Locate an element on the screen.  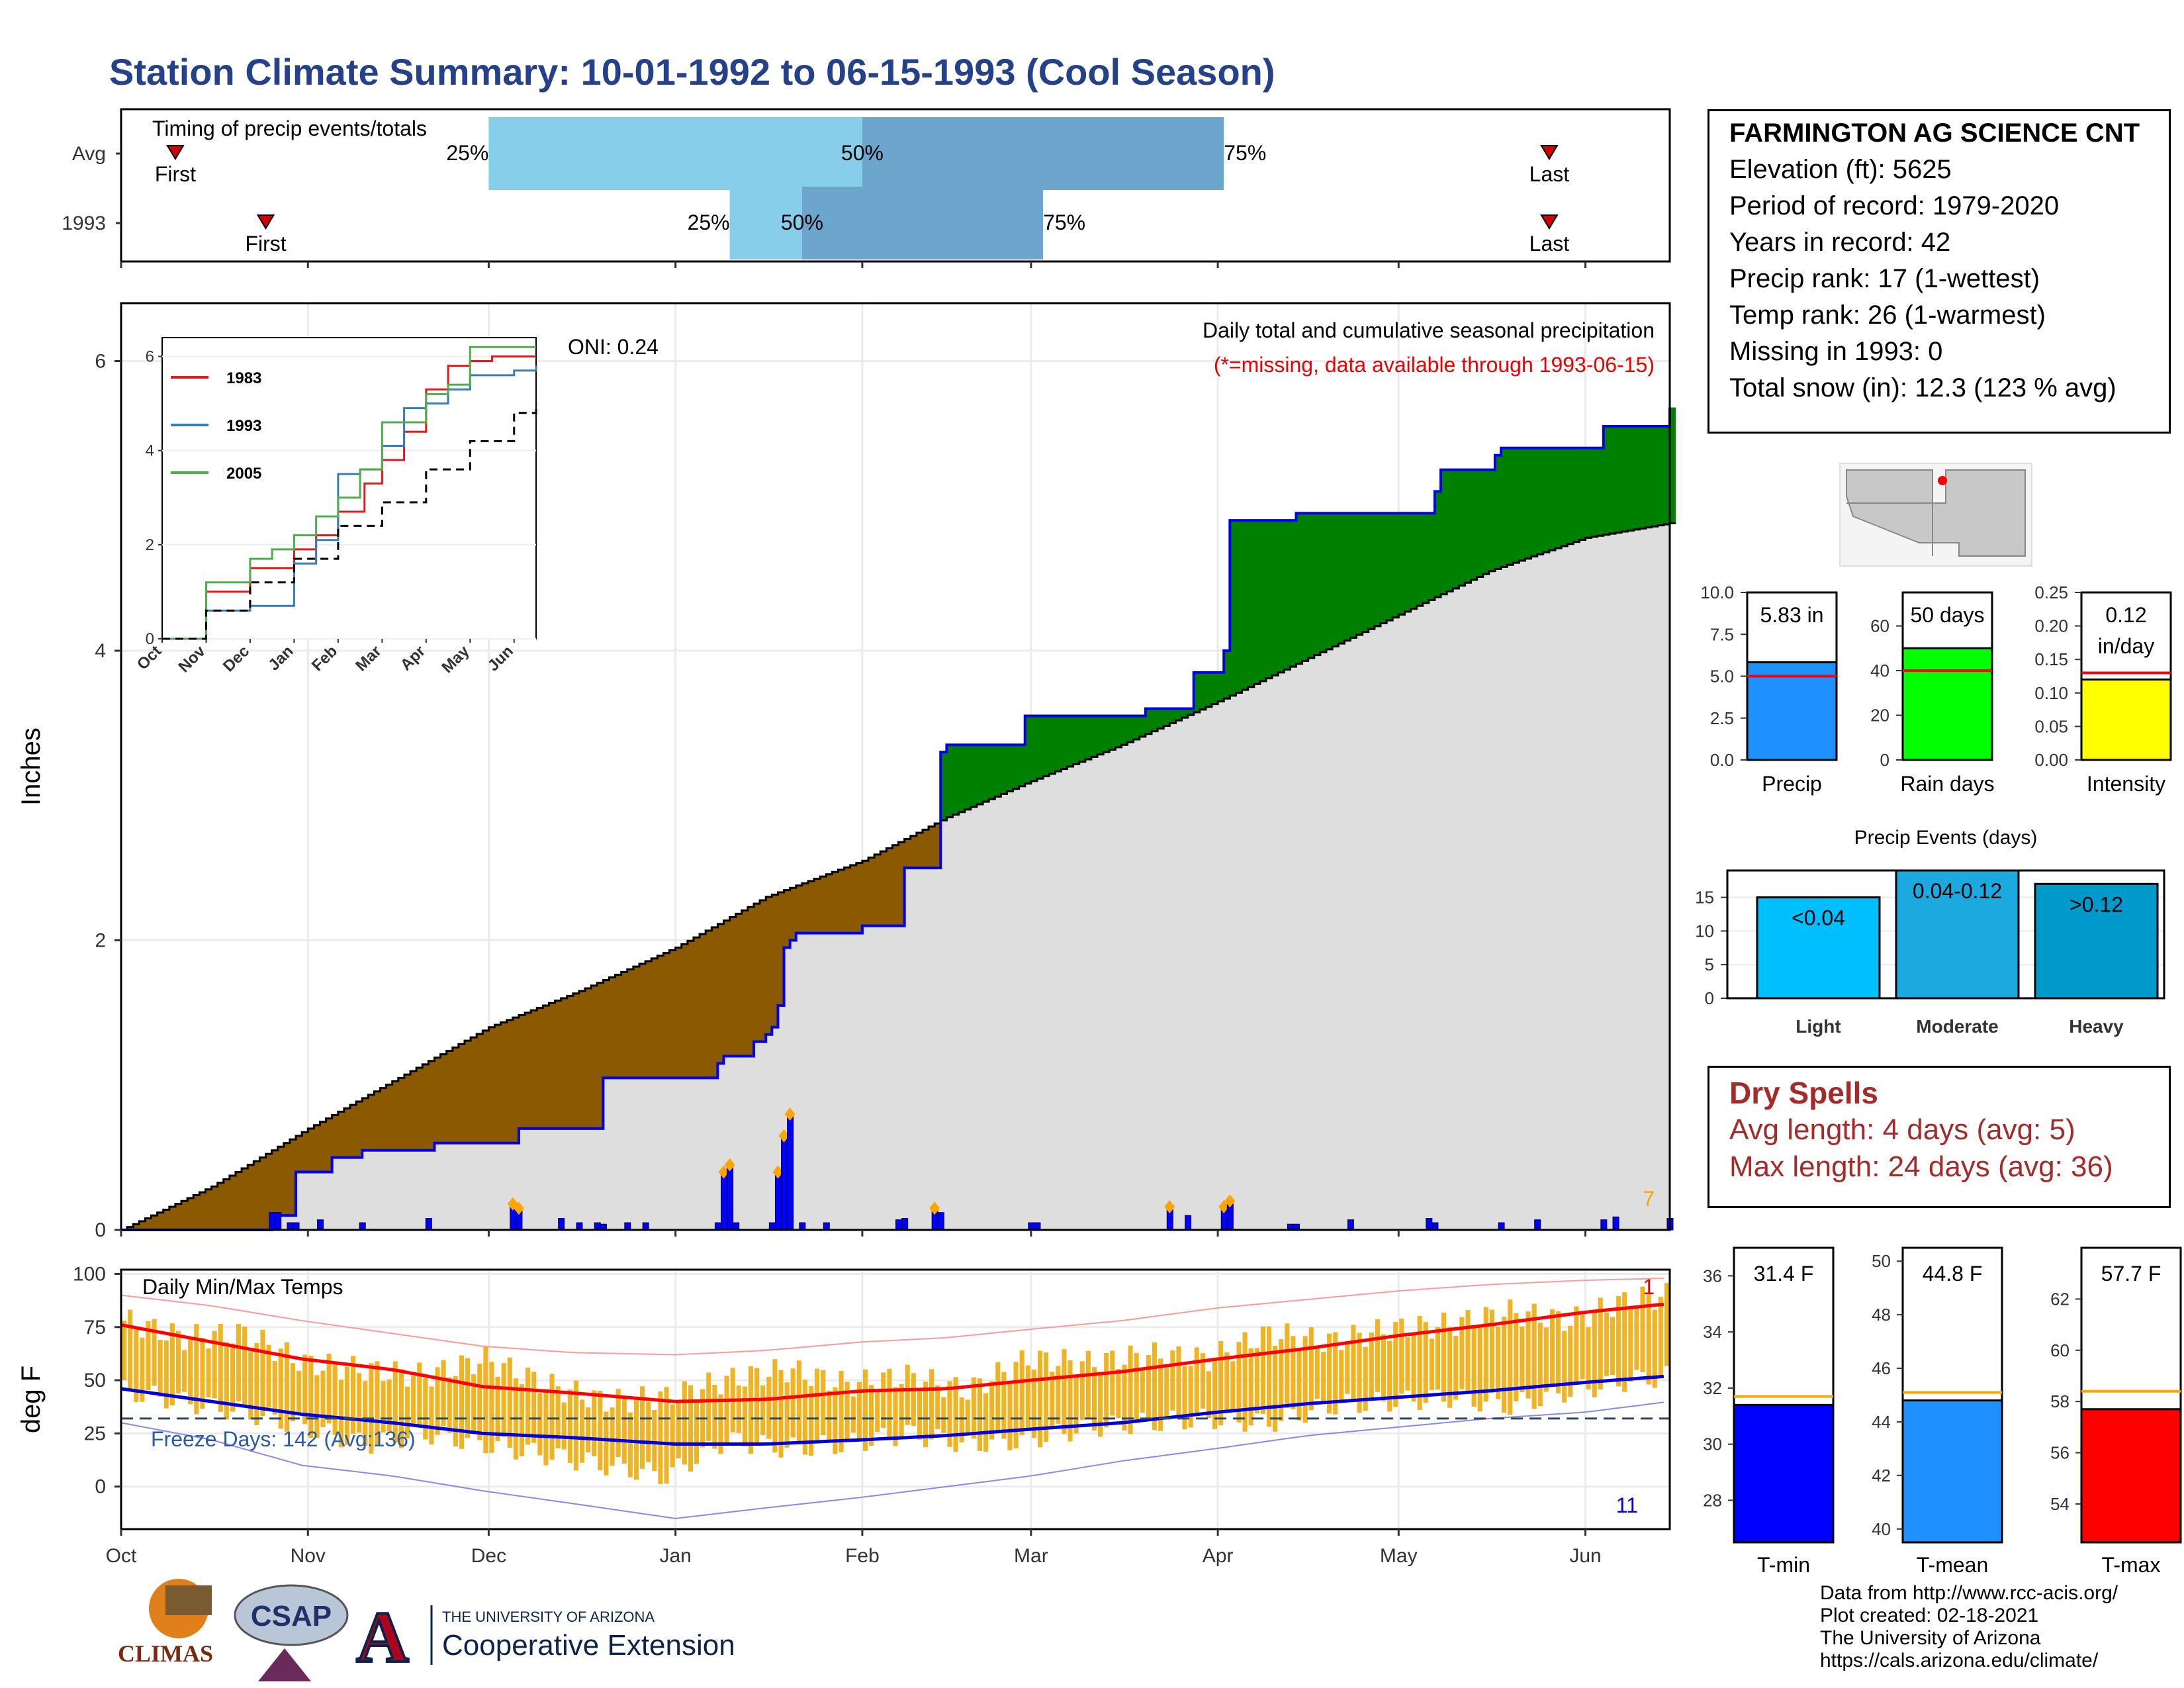
temp-y-tick-label: 50 is located at coordinates (95, 1380).